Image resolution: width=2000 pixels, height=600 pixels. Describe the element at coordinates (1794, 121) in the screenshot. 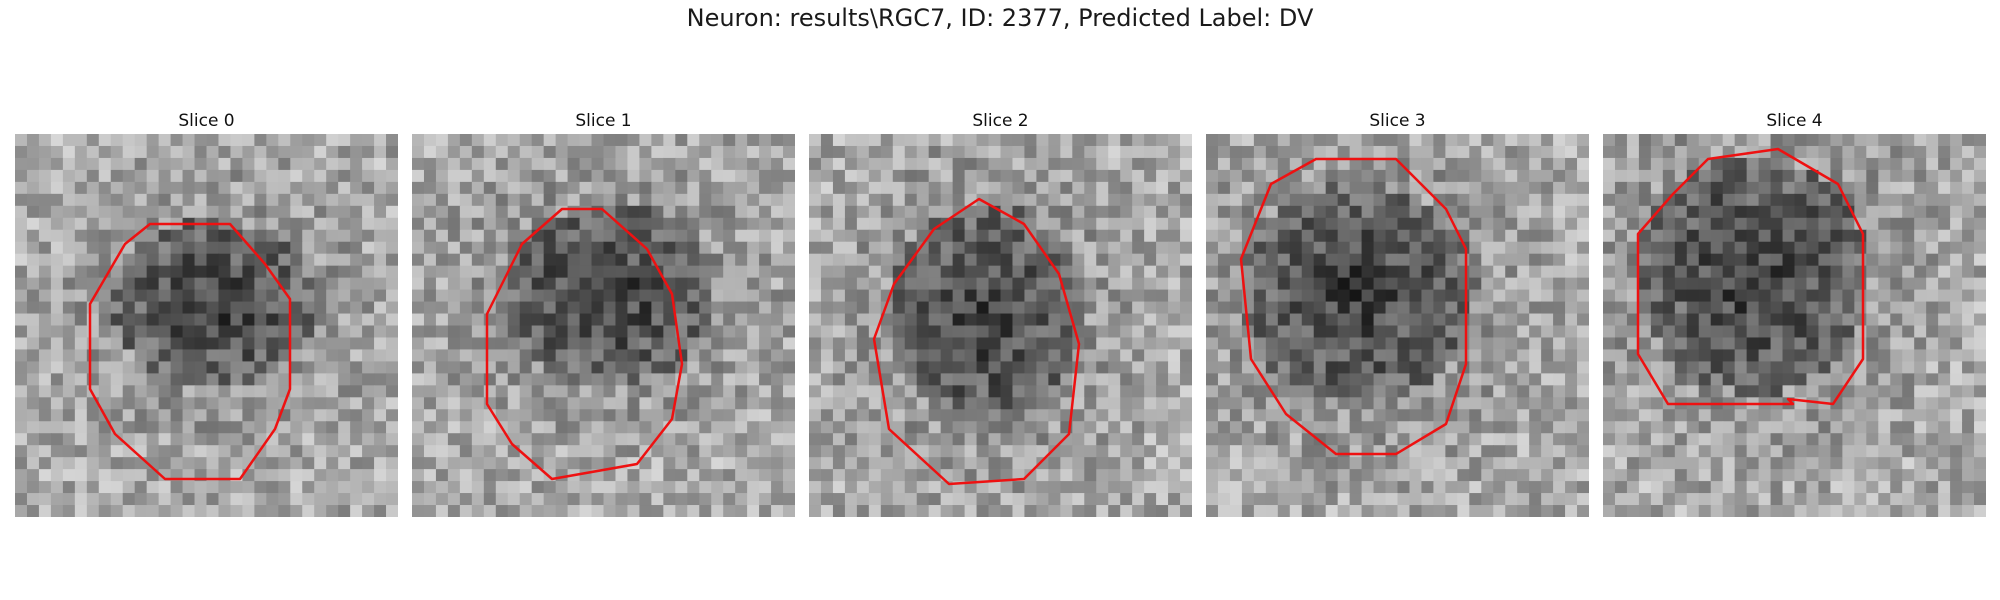

I see `slice-title: Slice 4` at that location.